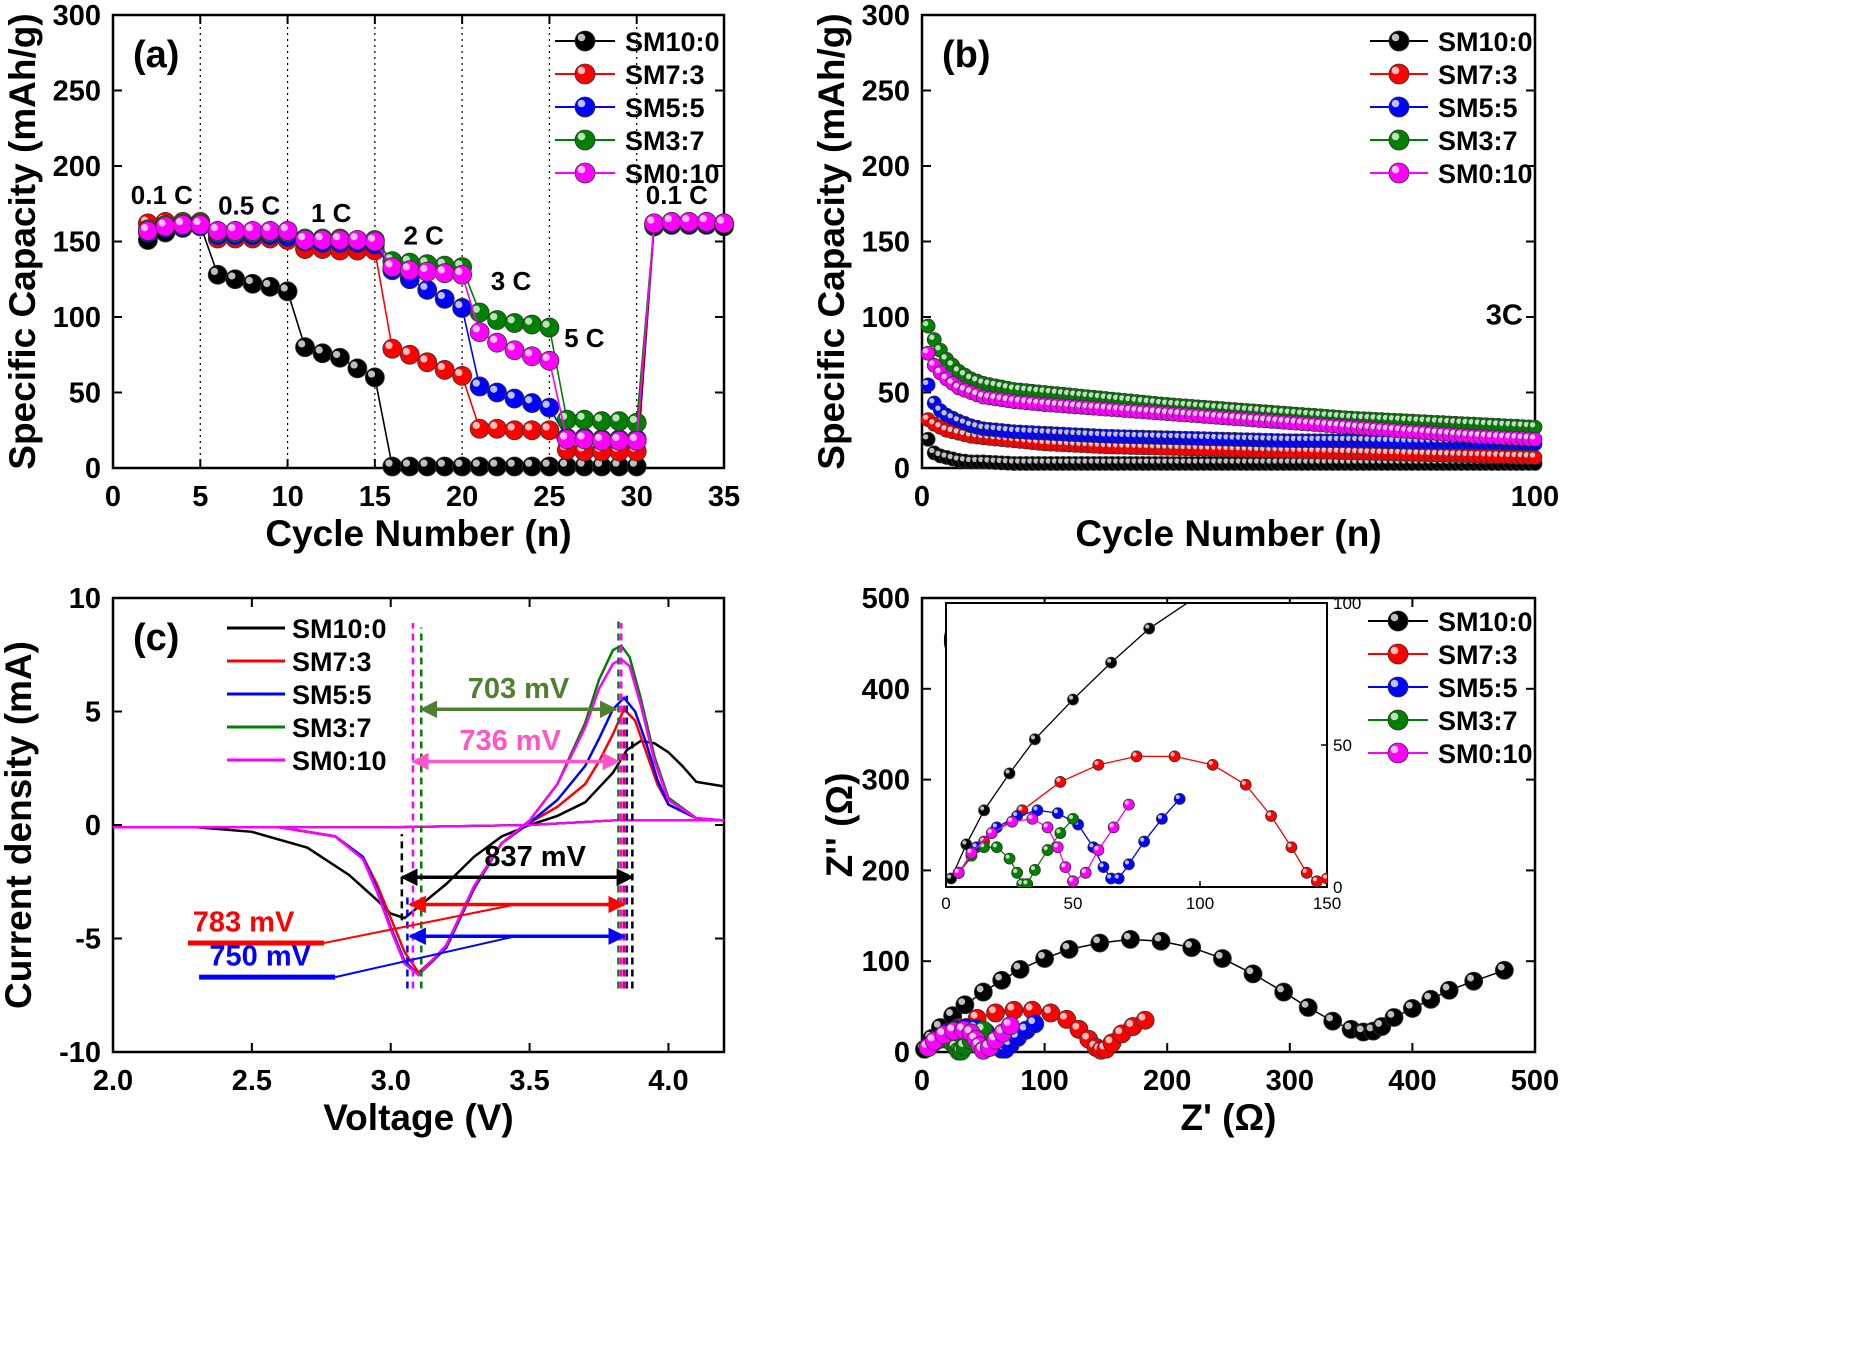 This screenshot has width=1849, height=1357. Describe the element at coordinates (1200, 903) in the screenshot. I see `inset-x-tick-label: 100` at that location.